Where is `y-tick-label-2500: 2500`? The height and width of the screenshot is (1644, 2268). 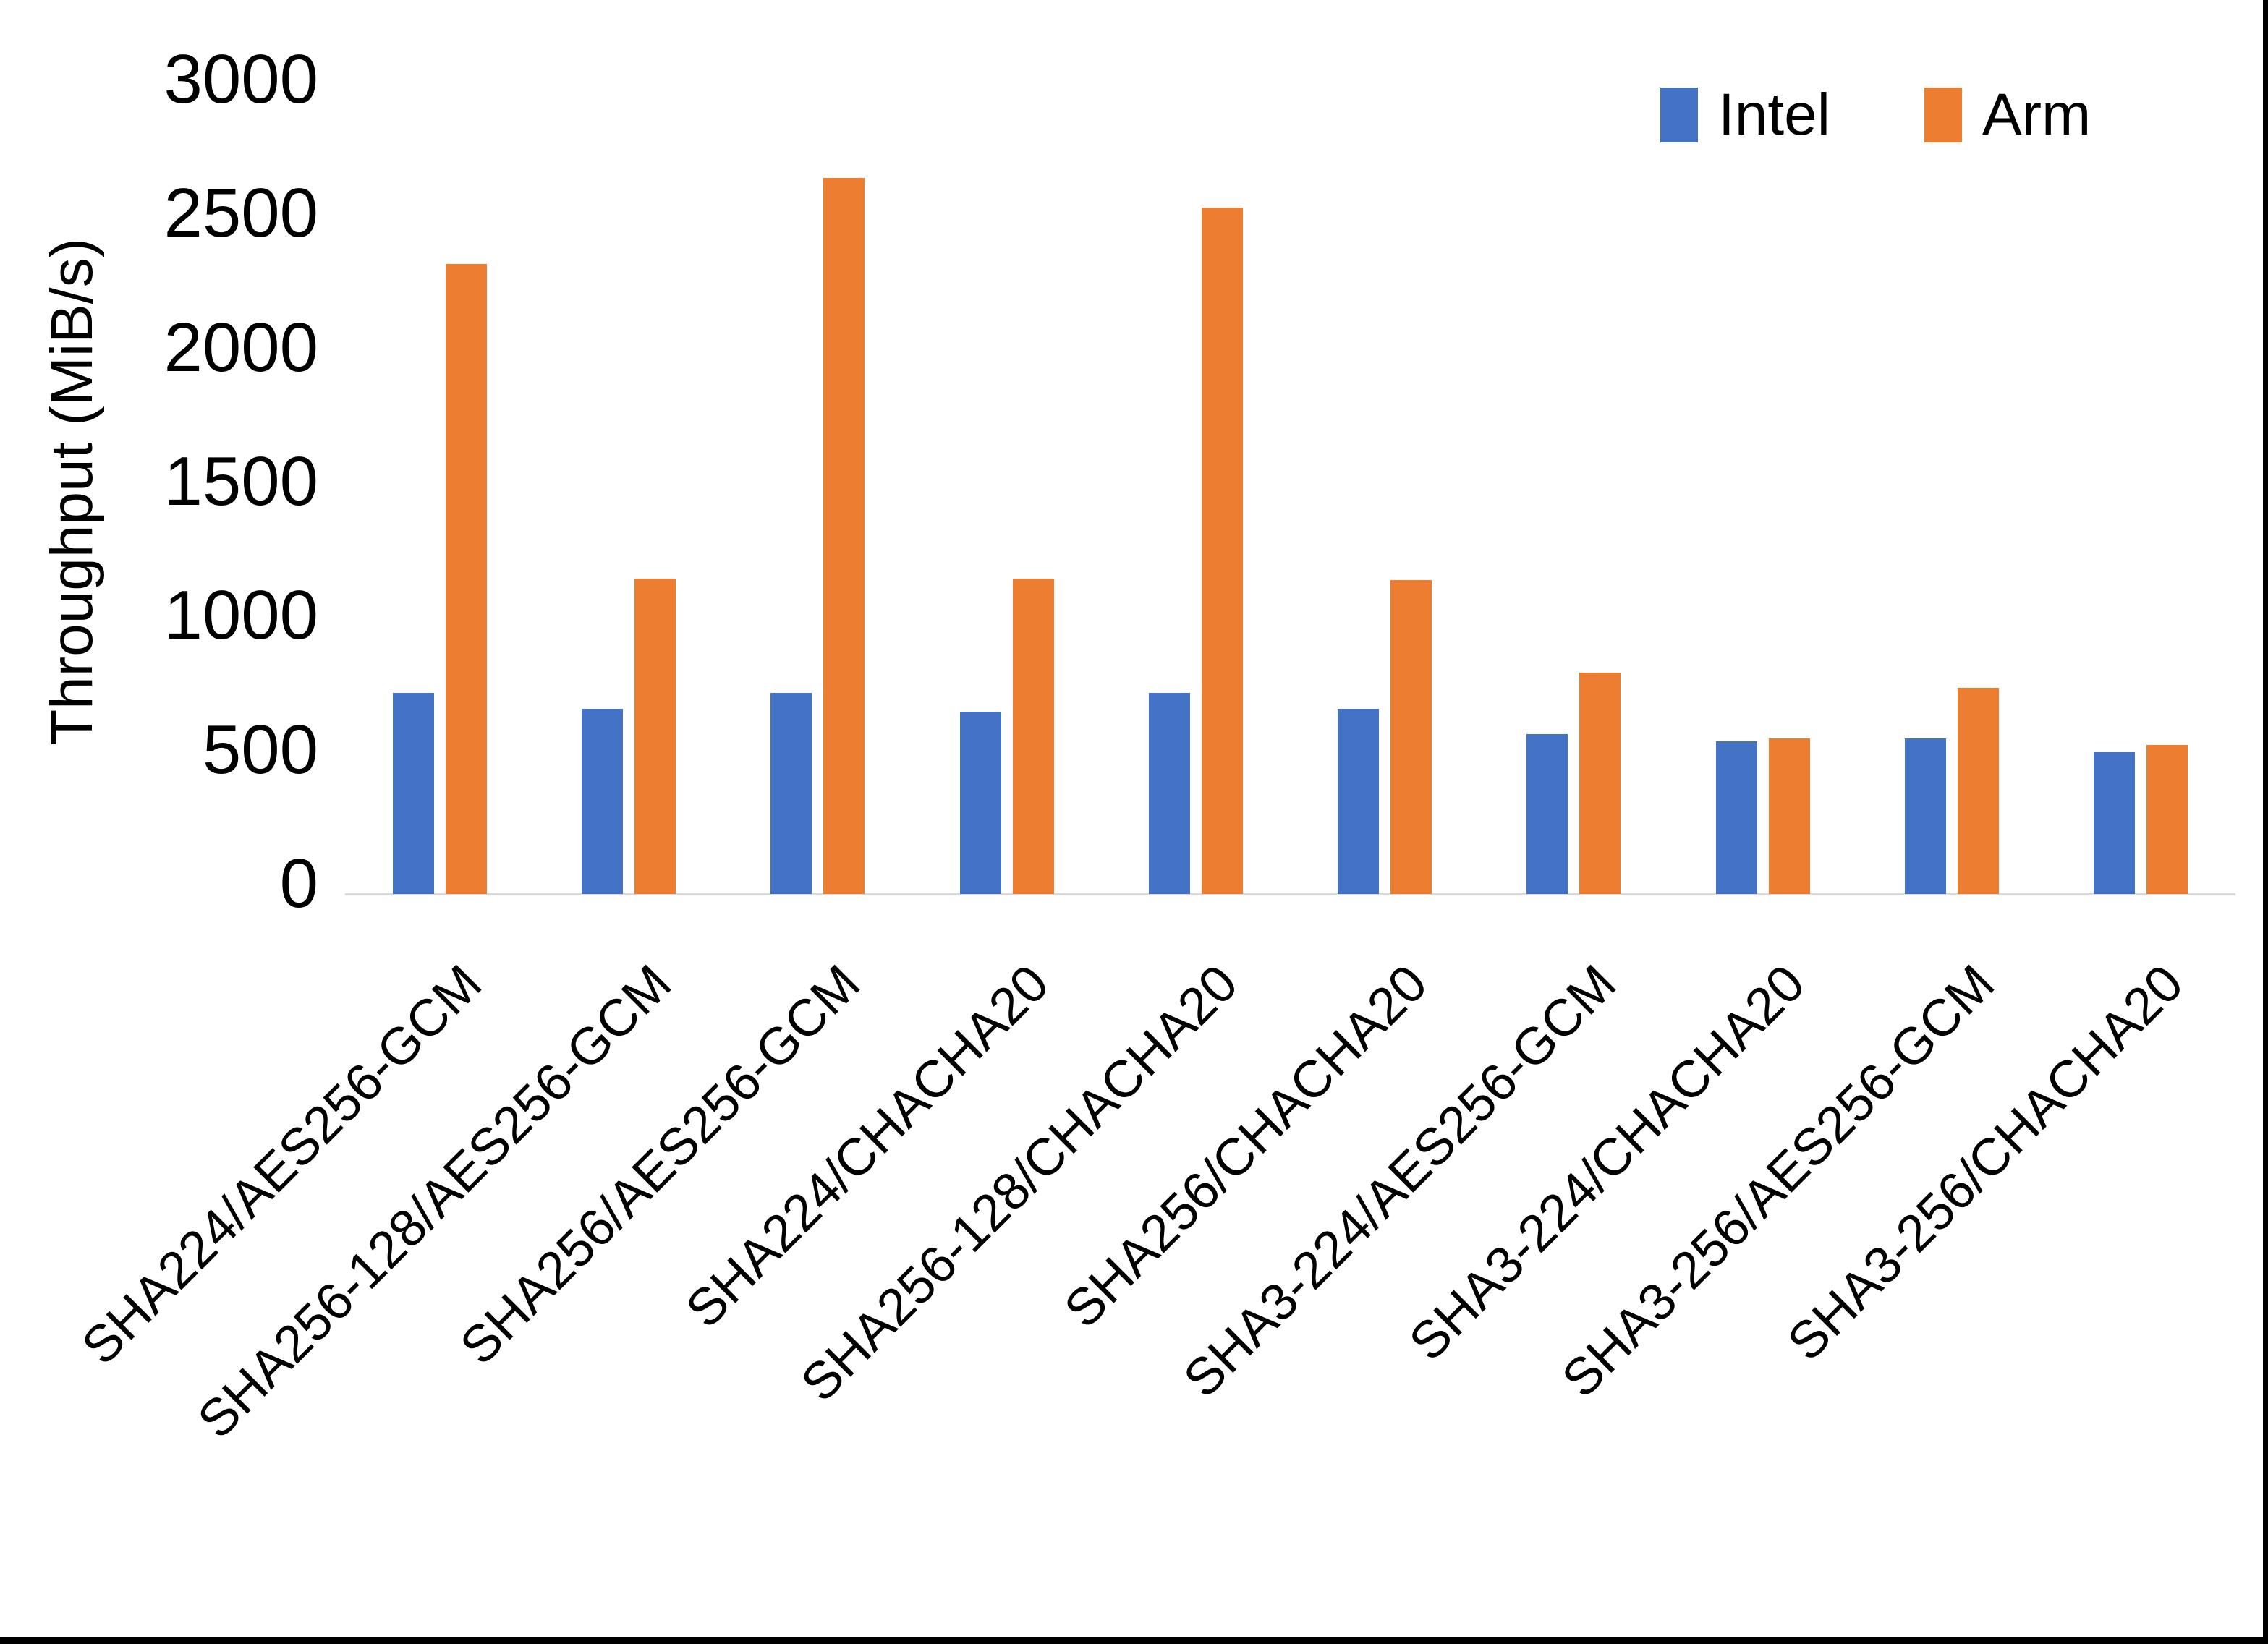 y-tick-label-2500: 2500 is located at coordinates (240, 213).